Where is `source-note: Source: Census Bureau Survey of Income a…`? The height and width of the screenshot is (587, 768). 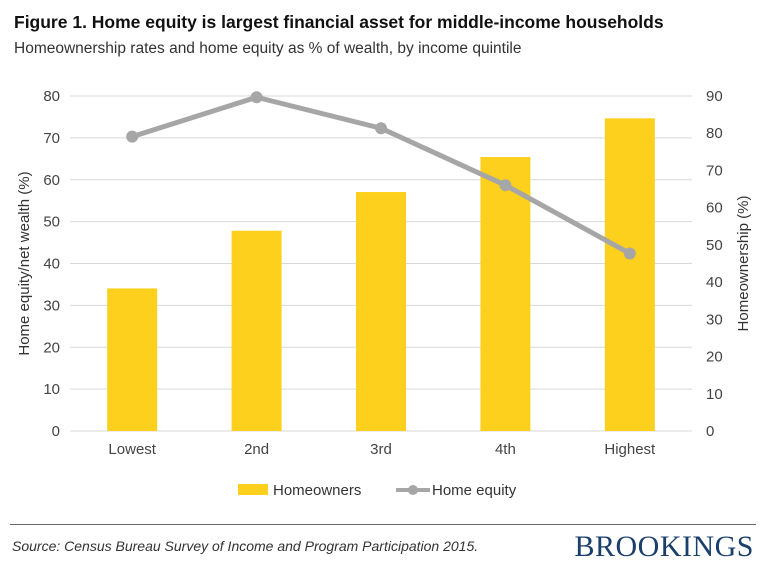 source-note: Source: Census Bureau Survey of Income a… is located at coordinates (245, 546).